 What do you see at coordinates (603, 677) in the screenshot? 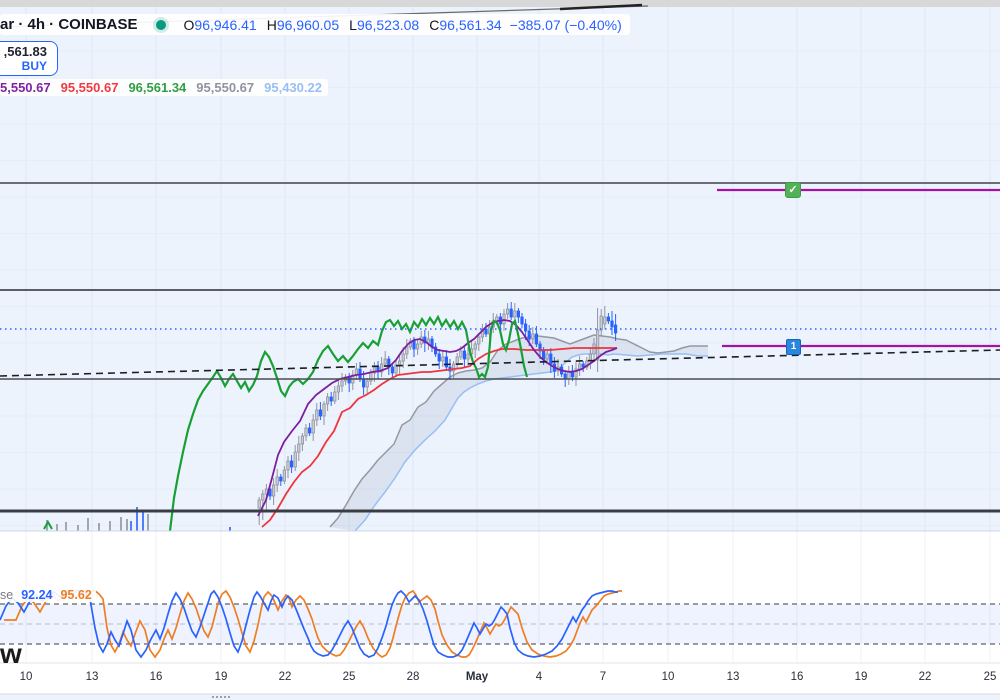
I see `x-axis-label: 7` at bounding box center [603, 677].